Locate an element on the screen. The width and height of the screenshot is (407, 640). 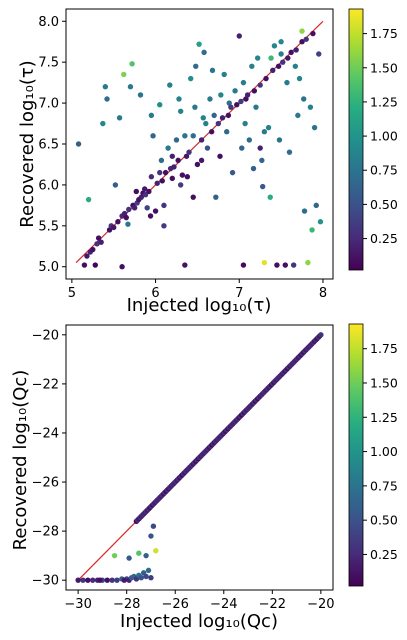
ytick-label: −24 is located at coordinates (45, 433).